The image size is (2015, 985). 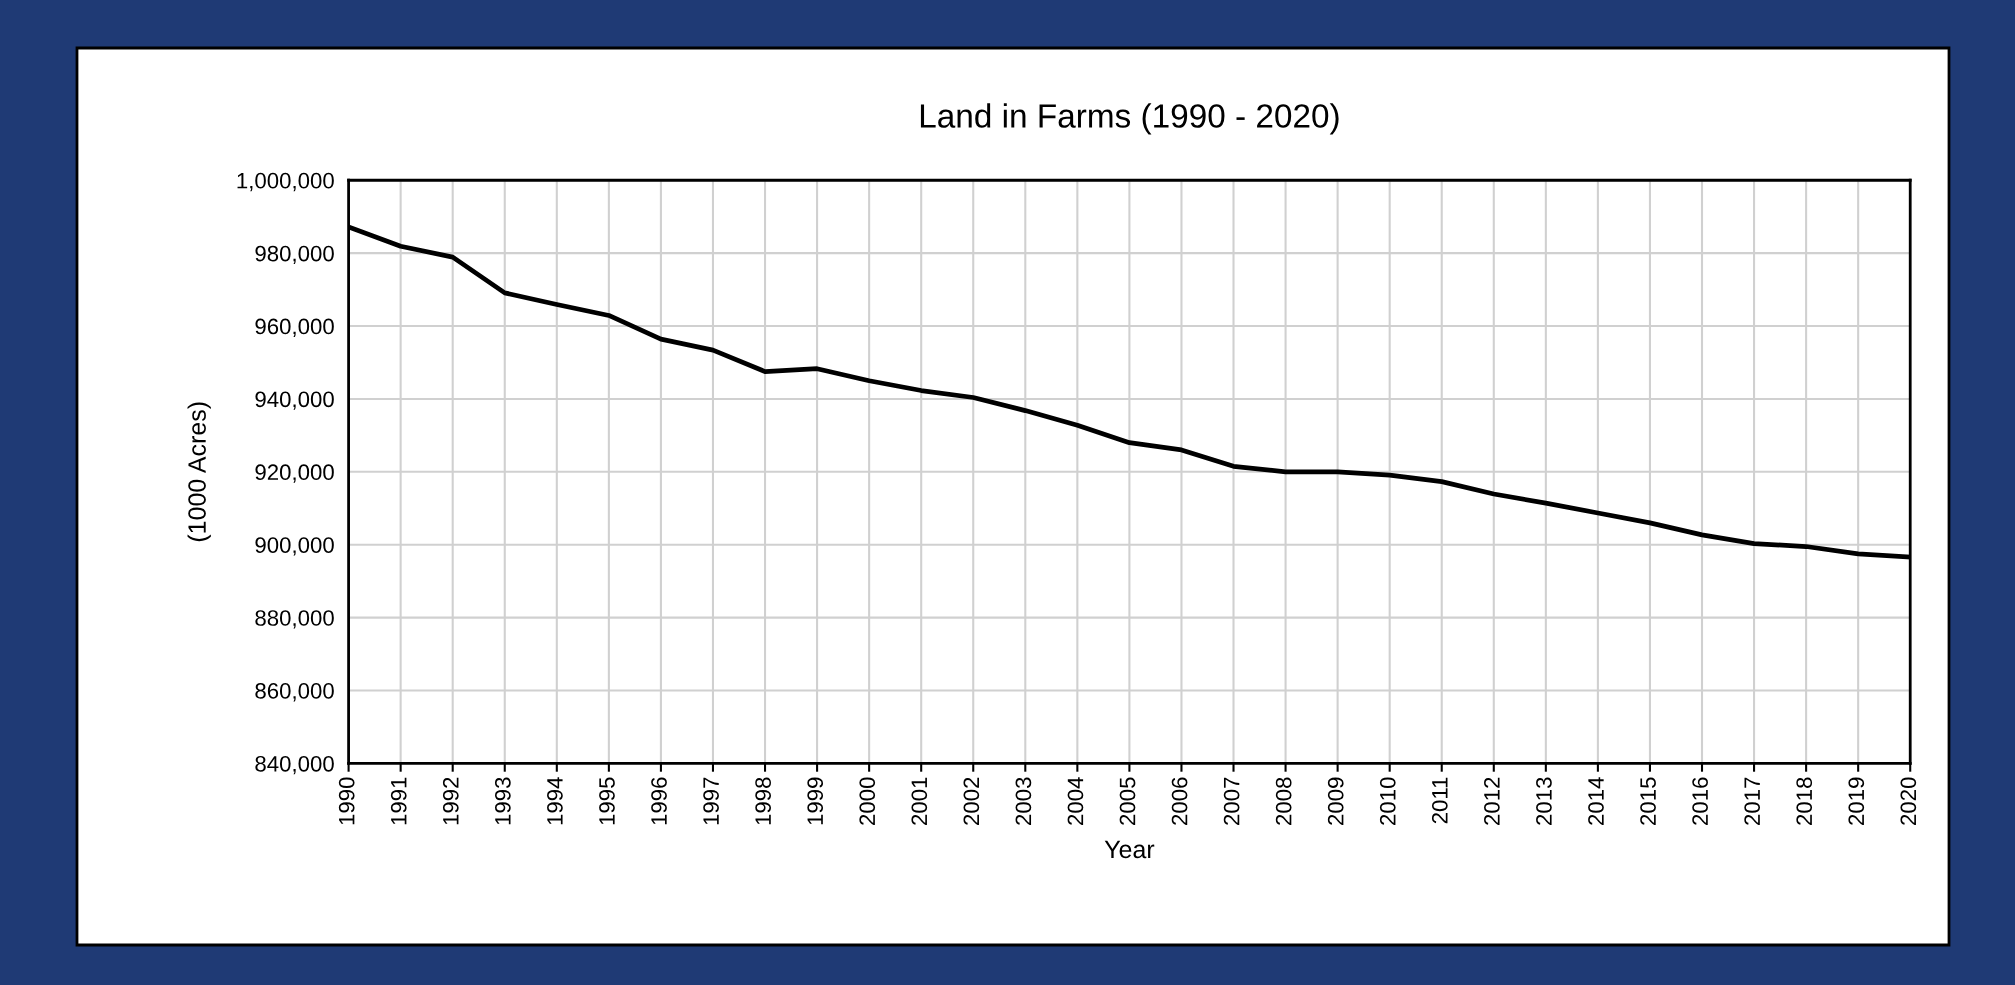 I want to click on x-tick-label: 2004, so click(x=1075, y=801).